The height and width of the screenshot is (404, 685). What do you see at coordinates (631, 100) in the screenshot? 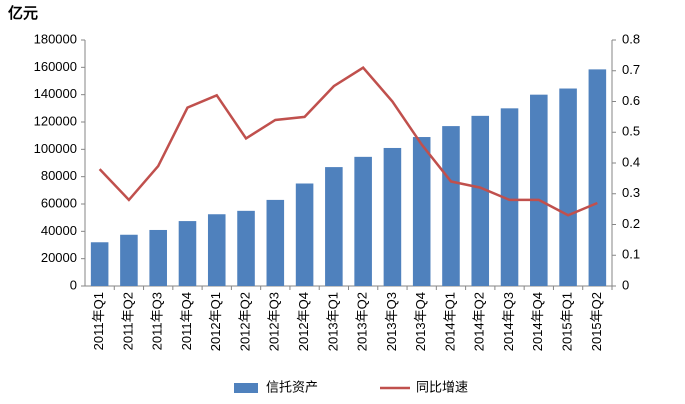
I see `y2-tick-label: 0.6` at bounding box center [631, 100].